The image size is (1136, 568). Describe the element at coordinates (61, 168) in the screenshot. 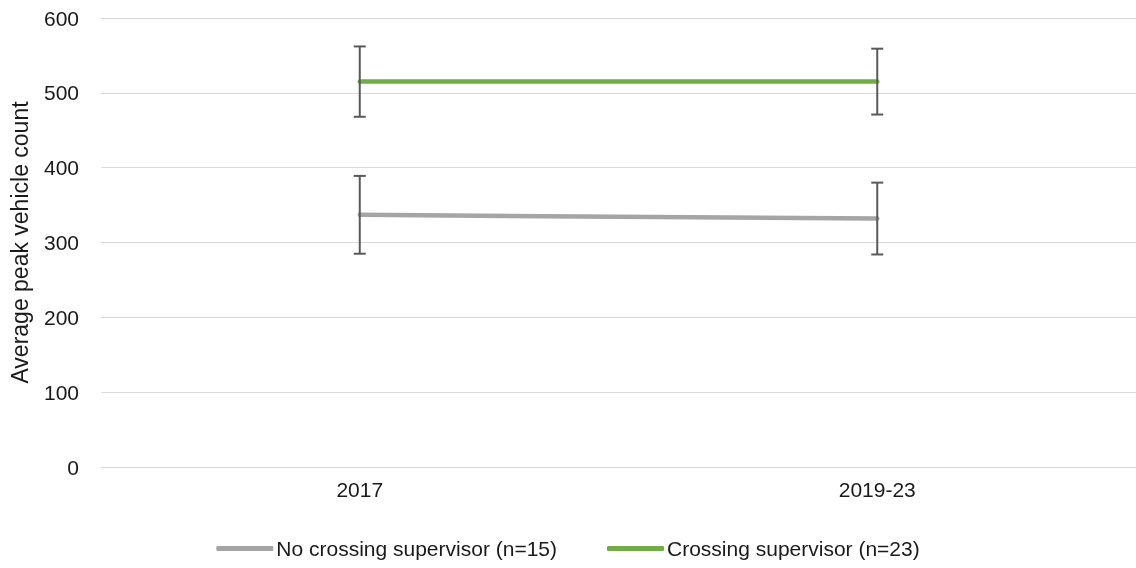

I see `y-tick-label: 400` at that location.